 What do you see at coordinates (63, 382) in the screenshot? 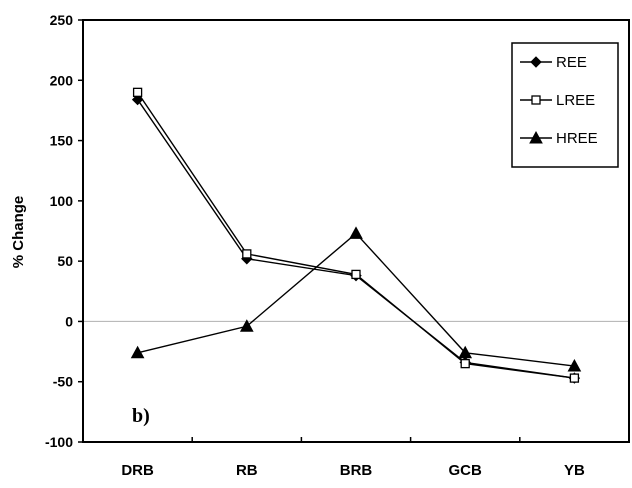
I see `y-tick-label: -50` at bounding box center [63, 382].